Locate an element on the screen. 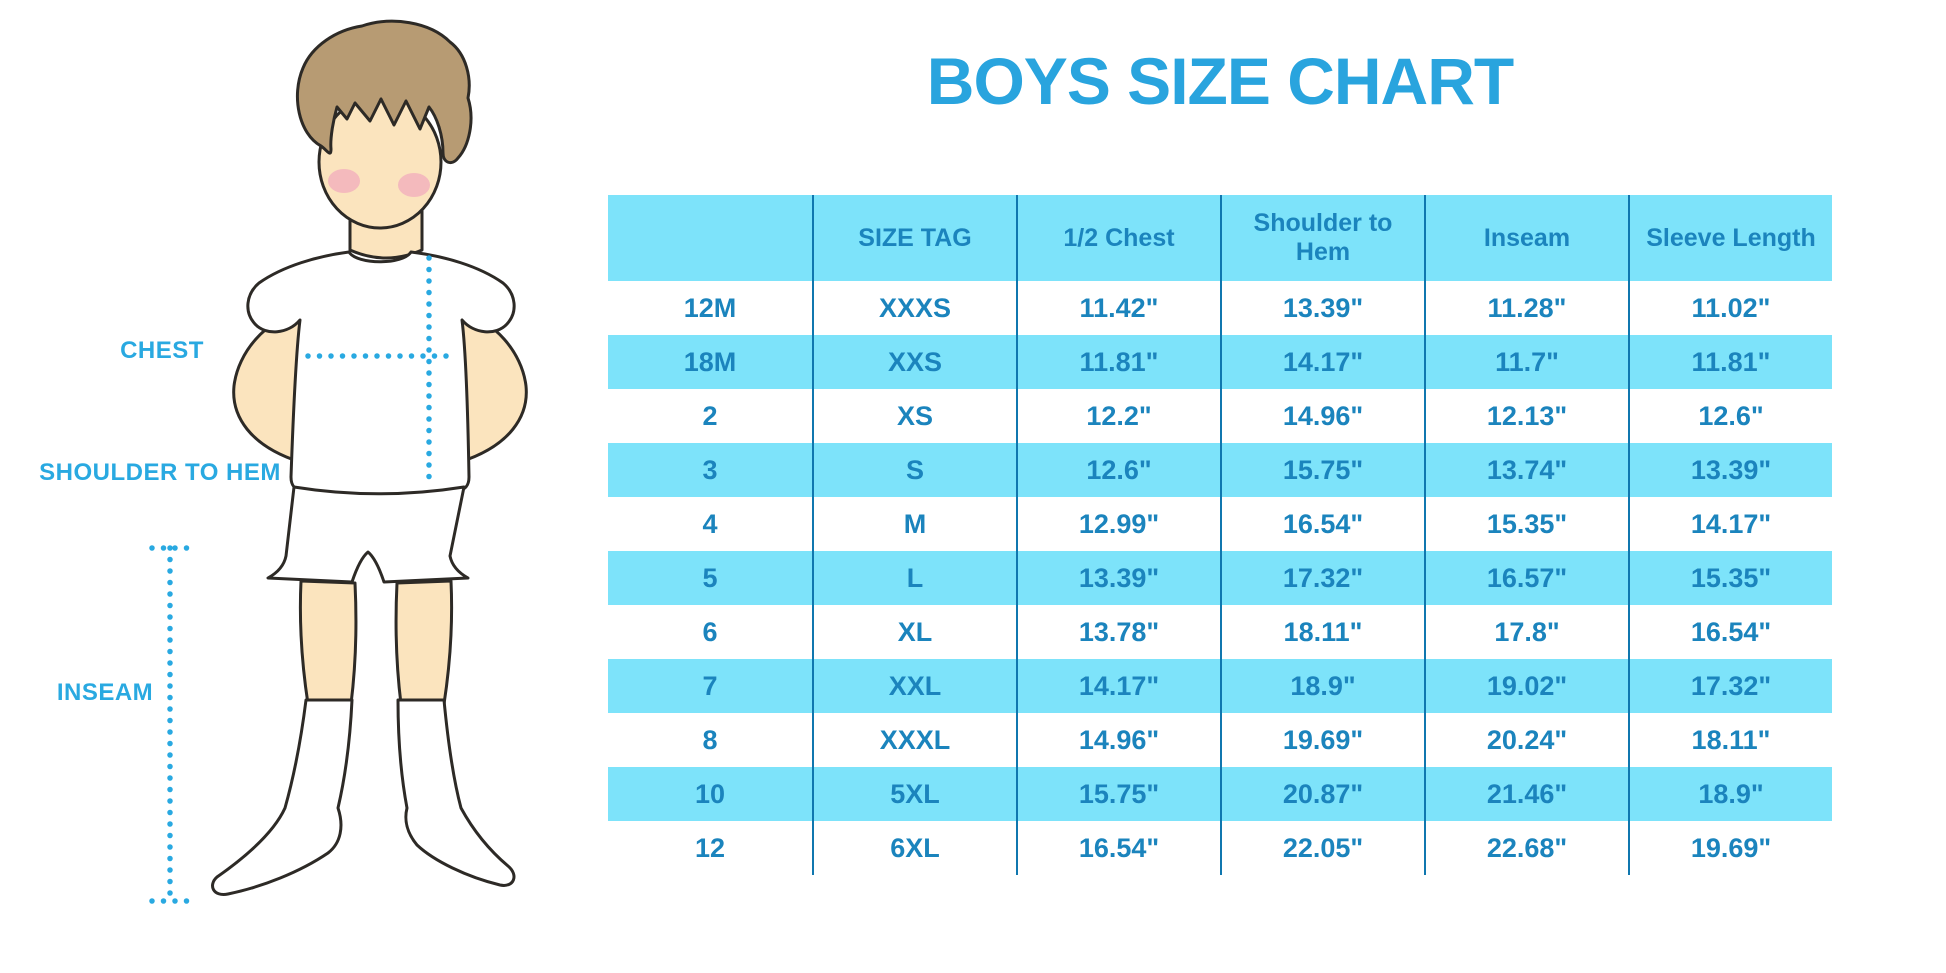 Image resolution: width=1946 pixels, height=973 pixels. table-cell: XL is located at coordinates (914, 632).